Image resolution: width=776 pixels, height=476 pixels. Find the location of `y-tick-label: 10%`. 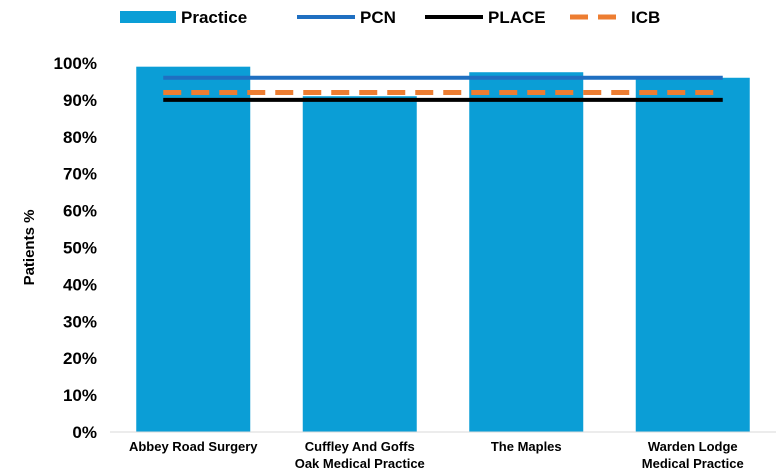

y-tick-label: 10% is located at coordinates (80, 395).